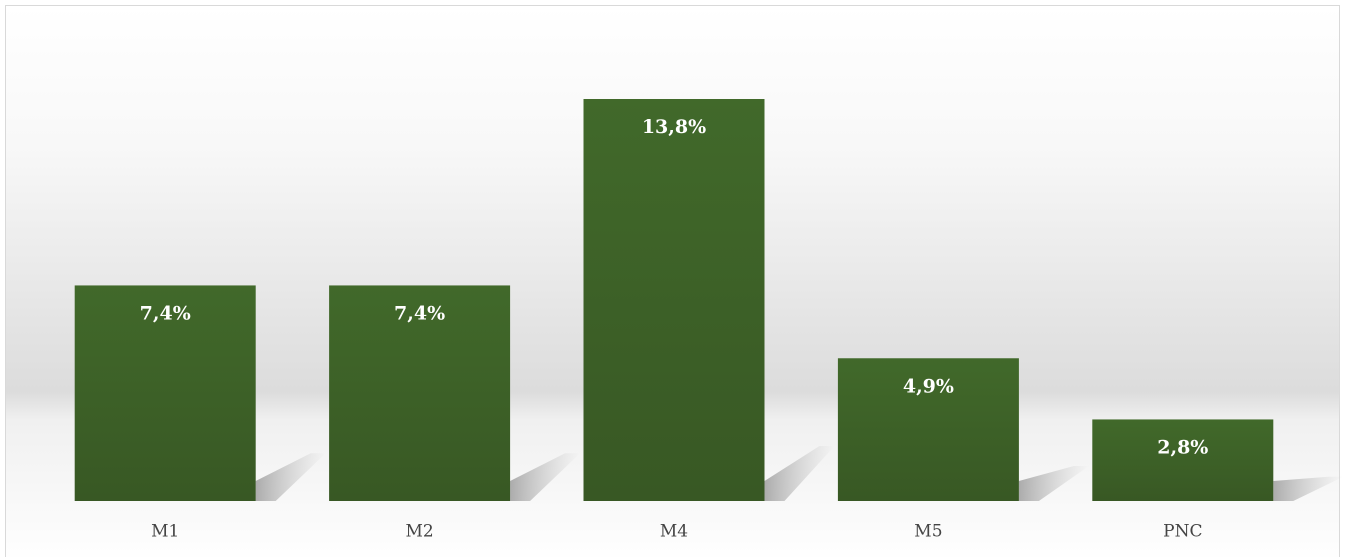  Describe the element at coordinates (165, 532) in the screenshot. I see `x-tick-label: M1` at that location.